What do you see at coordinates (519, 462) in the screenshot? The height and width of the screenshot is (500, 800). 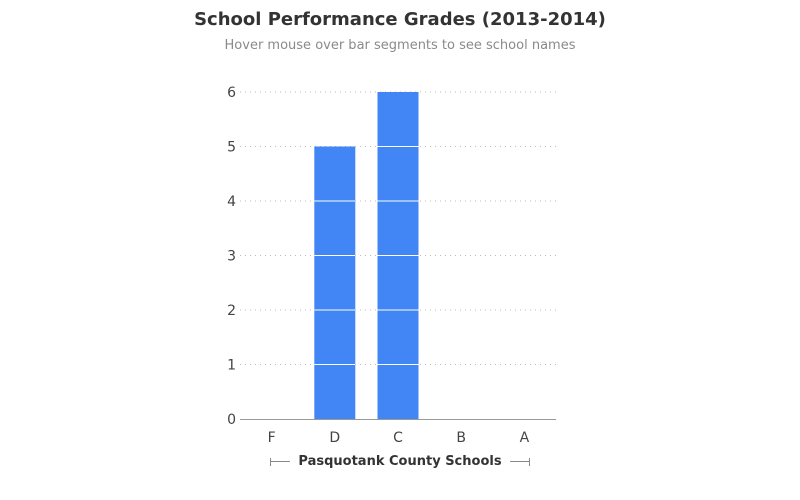 I see `x-axis-bracket-right` at bounding box center [519, 462].